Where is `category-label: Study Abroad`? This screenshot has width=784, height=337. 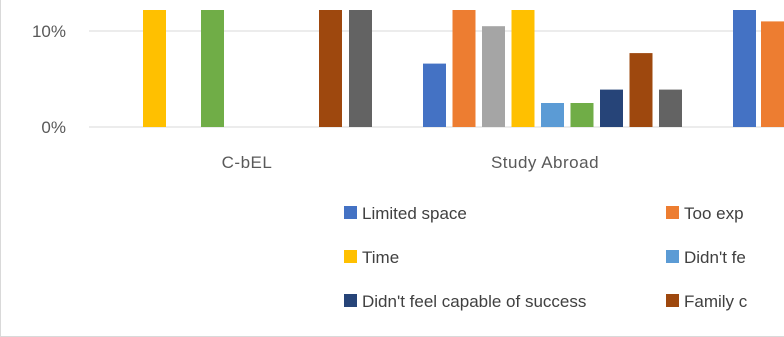
category-label: Study Abroad is located at coordinates (545, 162).